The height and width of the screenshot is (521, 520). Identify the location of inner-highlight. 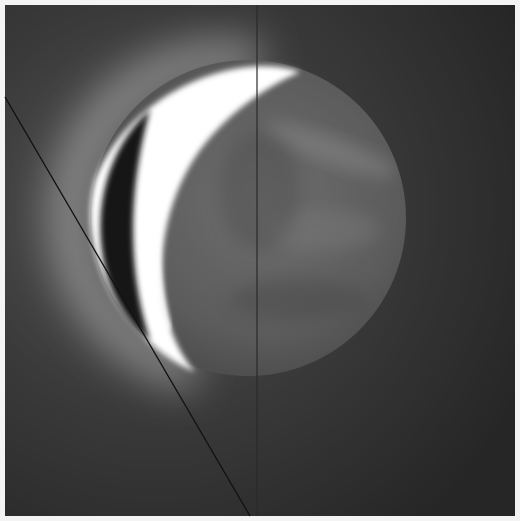
(161, 222).